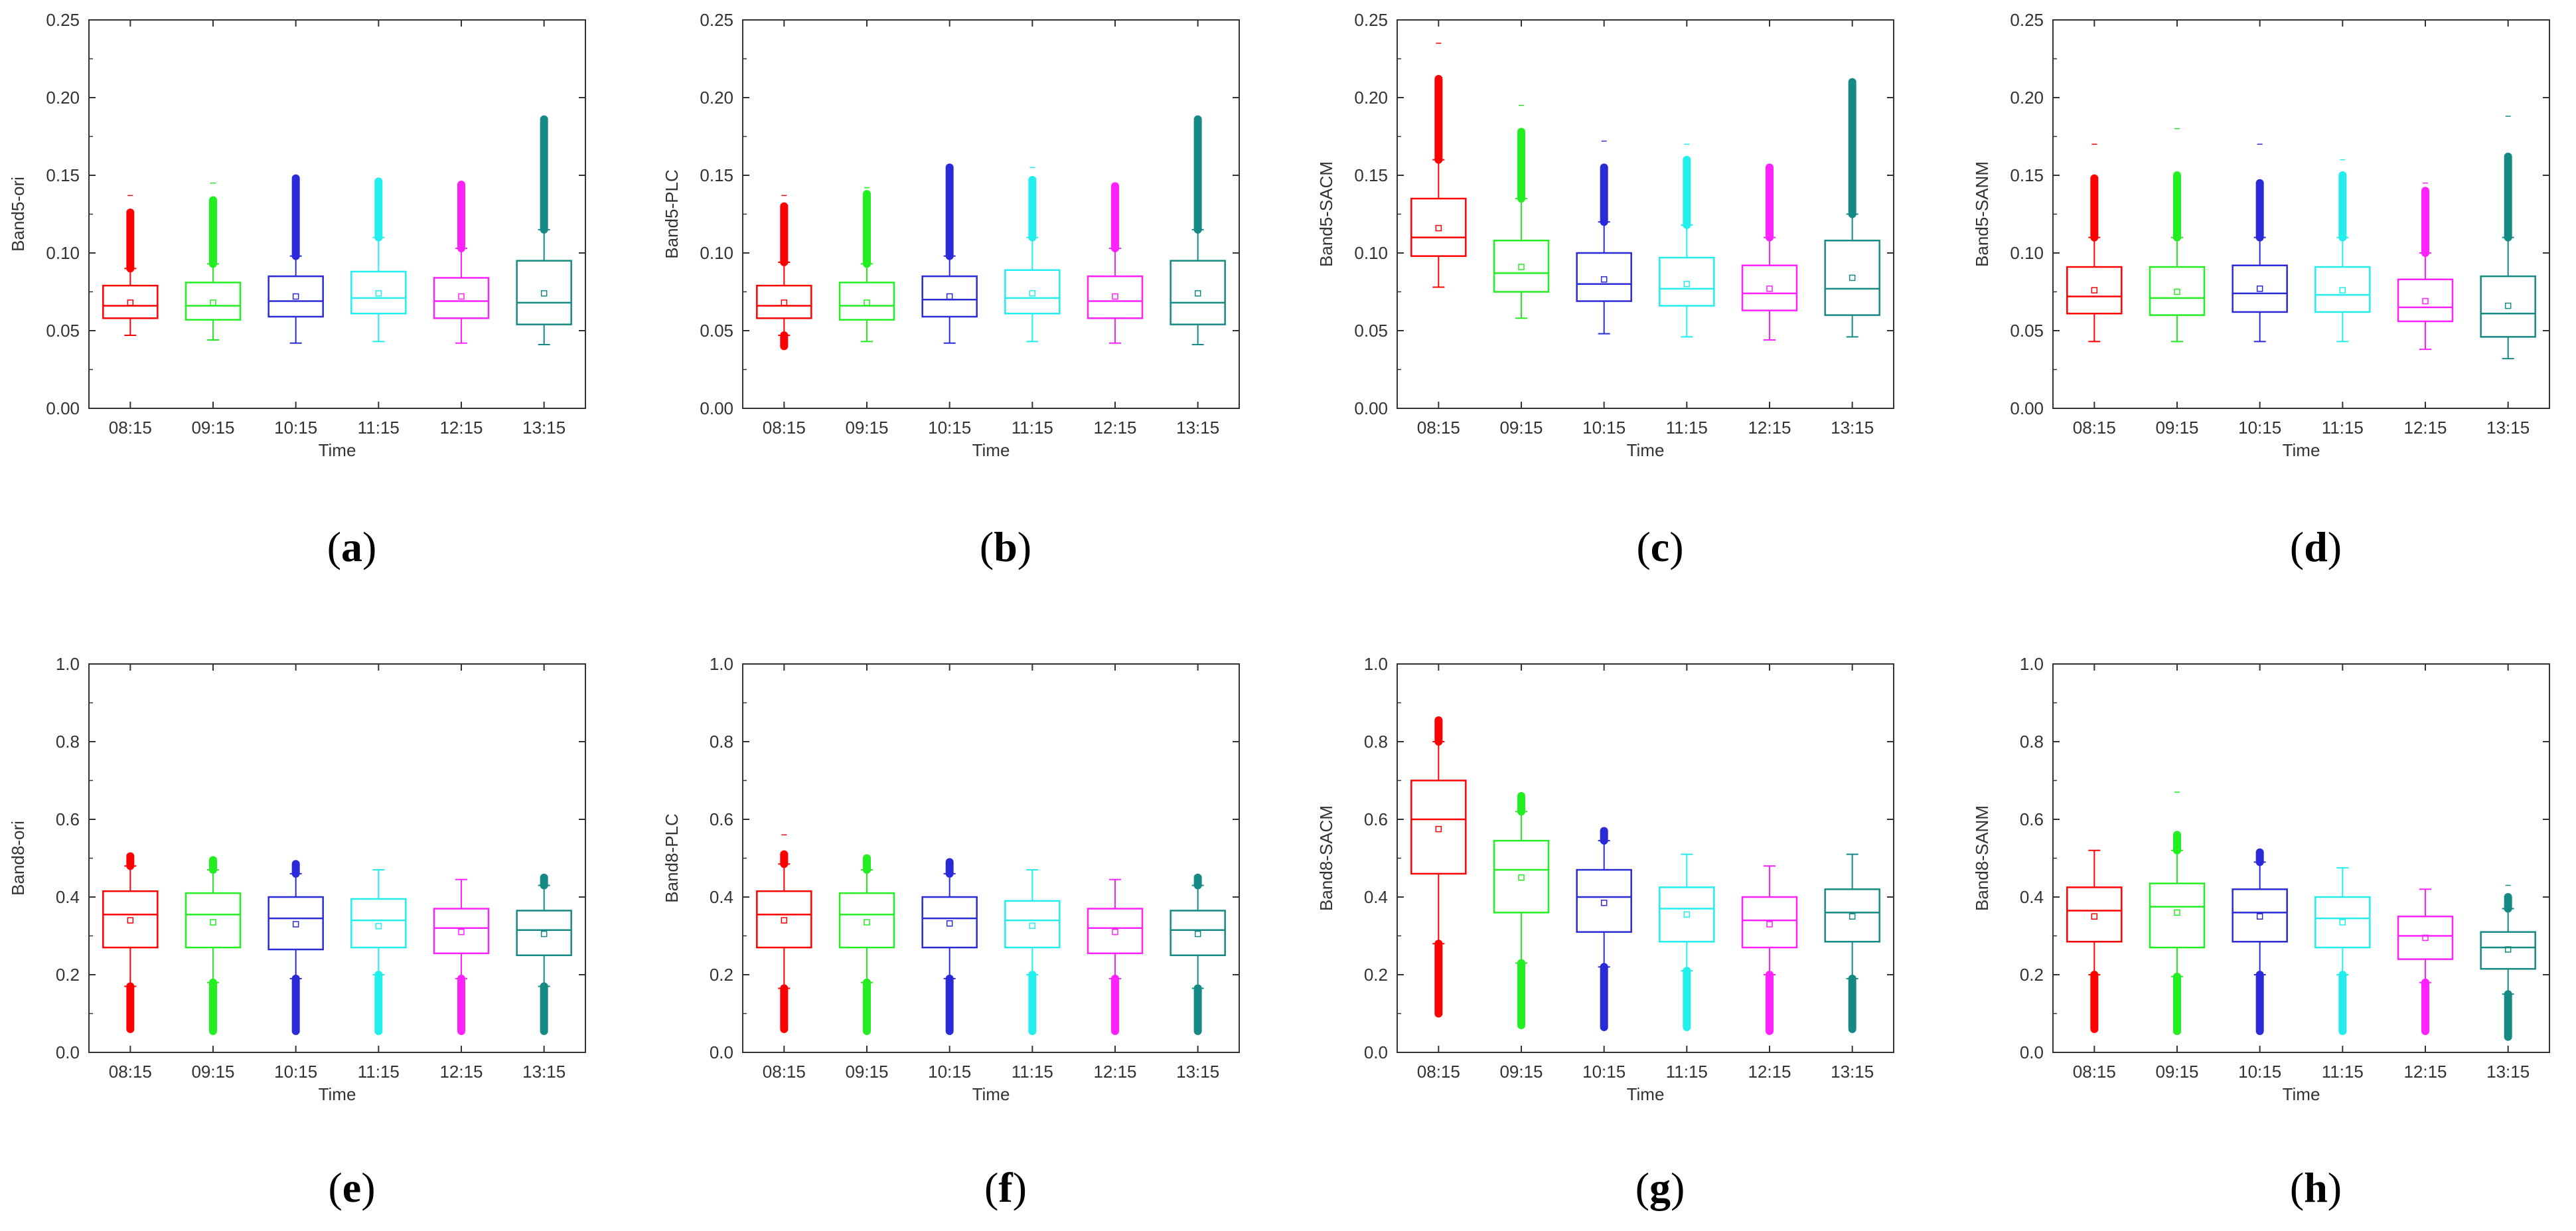 Image resolution: width=2576 pixels, height=1231 pixels. Describe the element at coordinates (2032, 664) in the screenshot. I see `y-tick-label: 1.0` at that location.